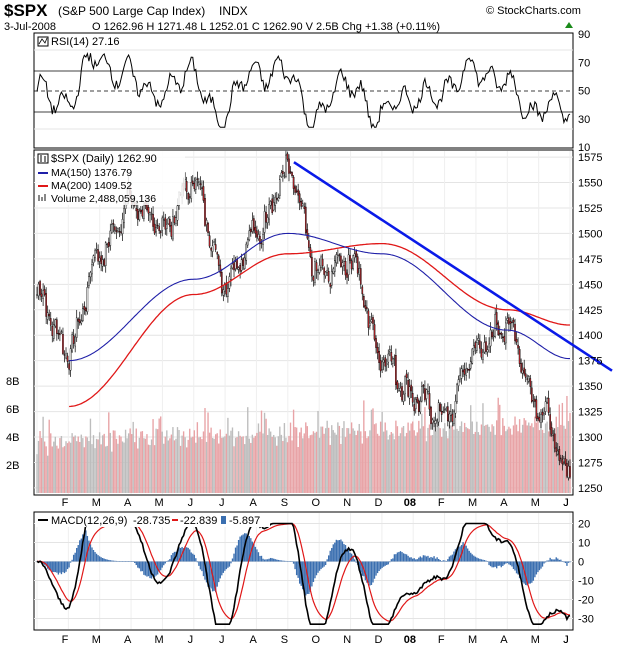 Image resolution: width=620 pixels, height=649 pixels. I want to click on rsi-tick-label: 10, so click(584, 148).